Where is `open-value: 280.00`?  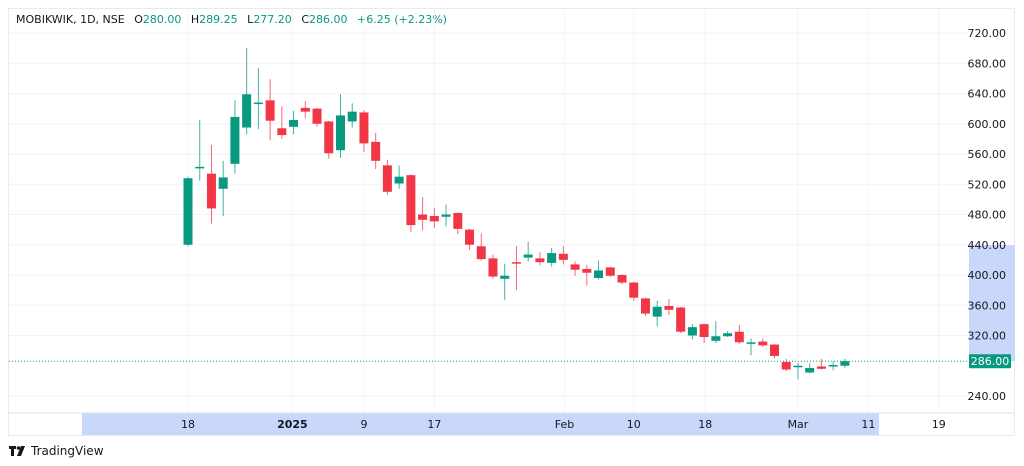 open-value: 280.00 is located at coordinates (162, 19).